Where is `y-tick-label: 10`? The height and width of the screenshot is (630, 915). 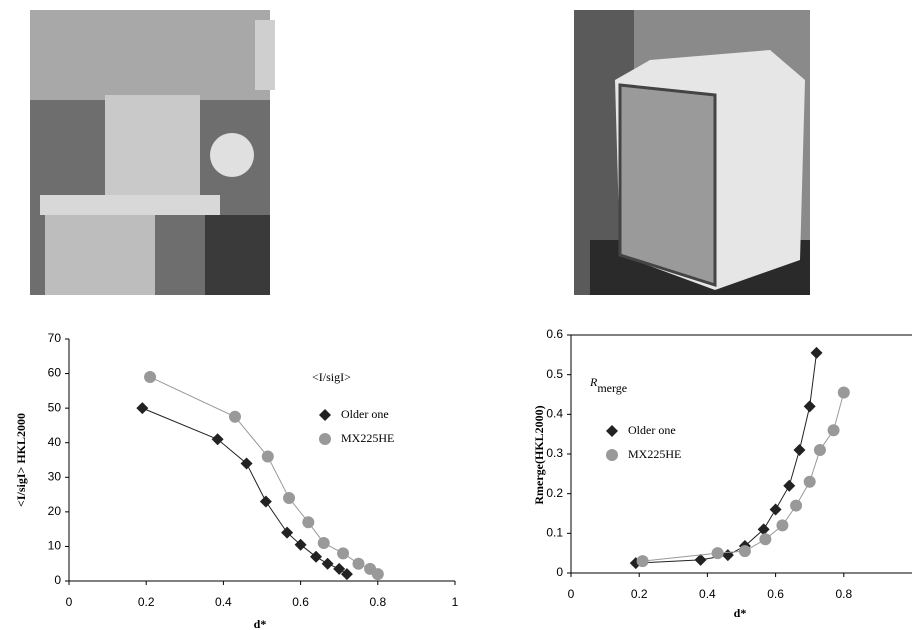
y-tick-label: 10 is located at coordinates (55, 546).